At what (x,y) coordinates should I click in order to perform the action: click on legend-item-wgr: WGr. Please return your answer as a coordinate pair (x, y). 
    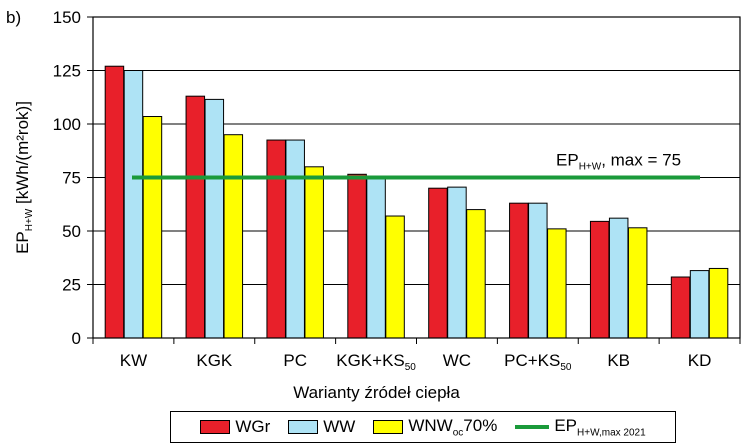
    Looking at the image, I should click on (235, 427).